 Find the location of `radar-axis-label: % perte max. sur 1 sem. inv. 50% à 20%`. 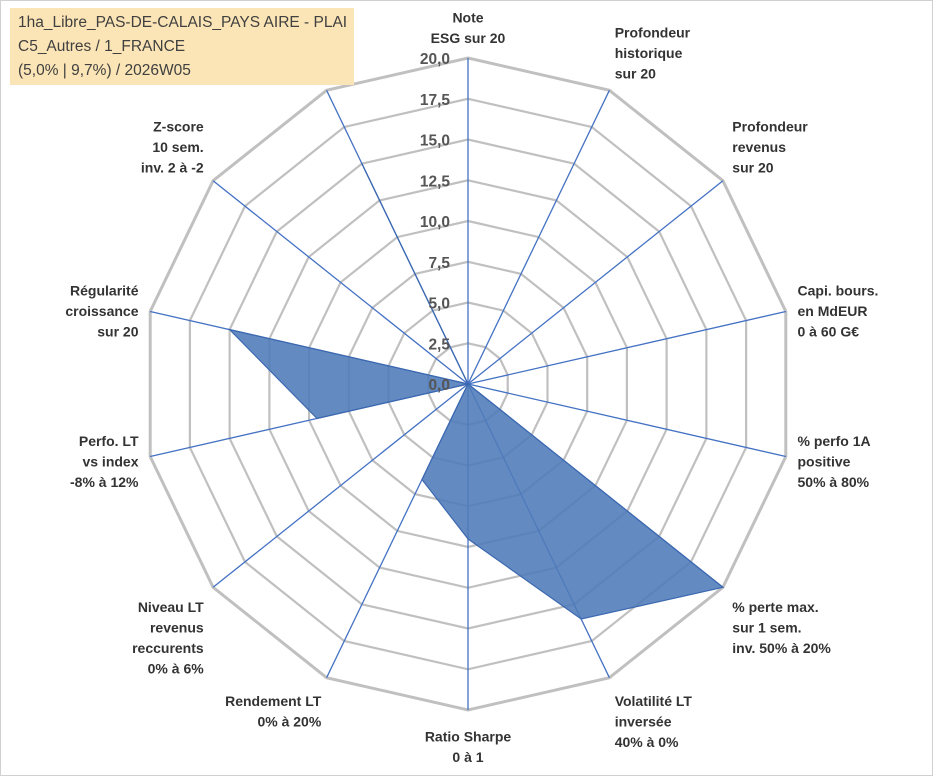

radar-axis-label: % perte max. sur 1 sem. inv. 50% à 20% is located at coordinates (781, 627).